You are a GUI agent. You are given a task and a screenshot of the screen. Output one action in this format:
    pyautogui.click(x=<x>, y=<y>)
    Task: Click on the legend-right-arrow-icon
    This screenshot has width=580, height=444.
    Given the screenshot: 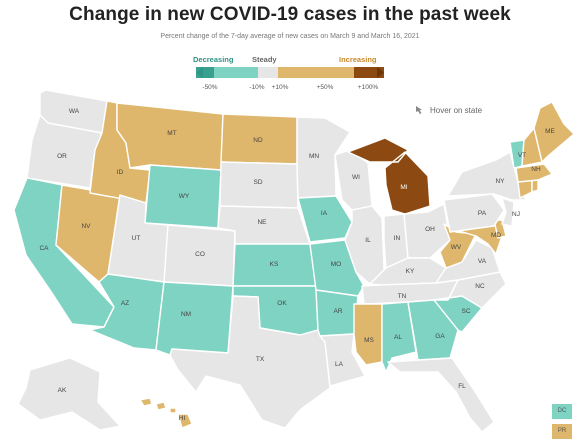 What is the action you would take?
    pyautogui.click(x=380, y=72)
    